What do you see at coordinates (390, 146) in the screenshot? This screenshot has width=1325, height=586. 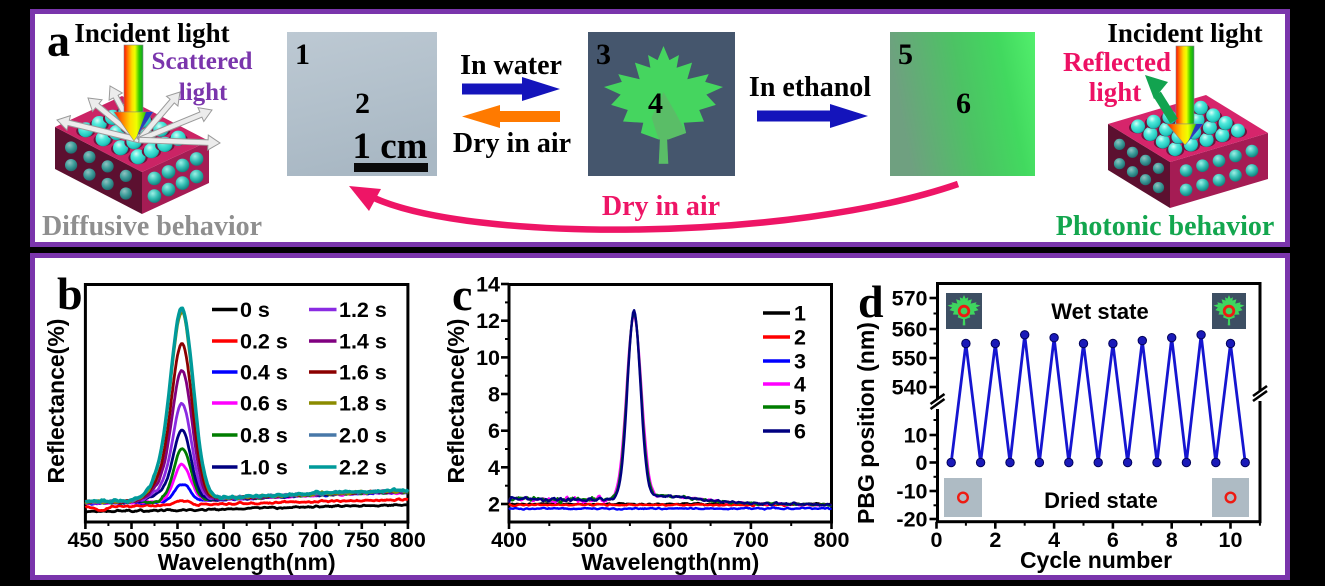 I see `svg-text: 1 cm` at bounding box center [390, 146].